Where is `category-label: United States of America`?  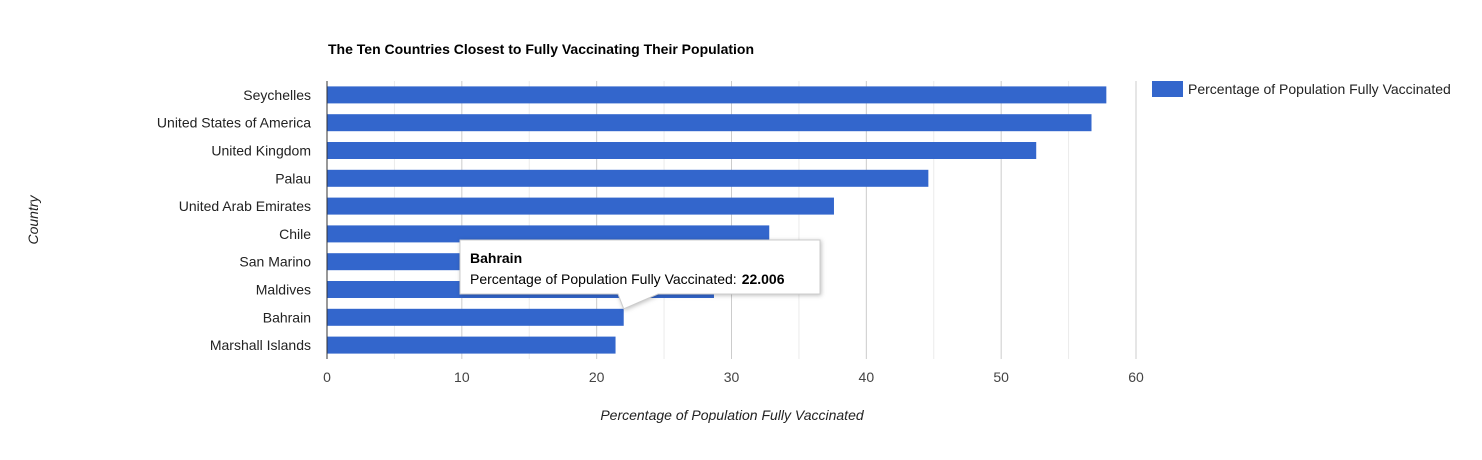 category-label: United States of America is located at coordinates (234, 123).